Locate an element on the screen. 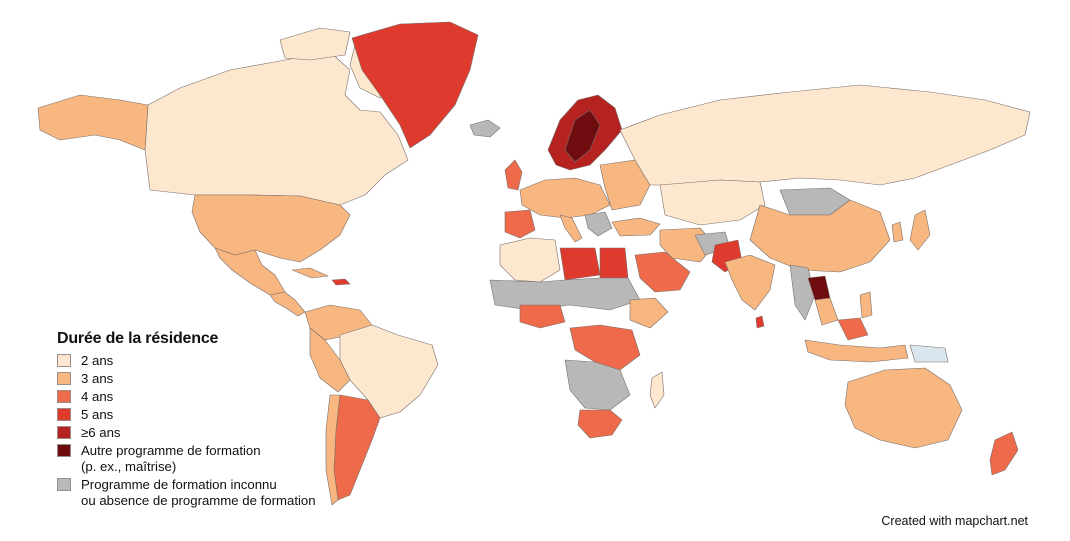  region-ethiopia is located at coordinates (649, 313).